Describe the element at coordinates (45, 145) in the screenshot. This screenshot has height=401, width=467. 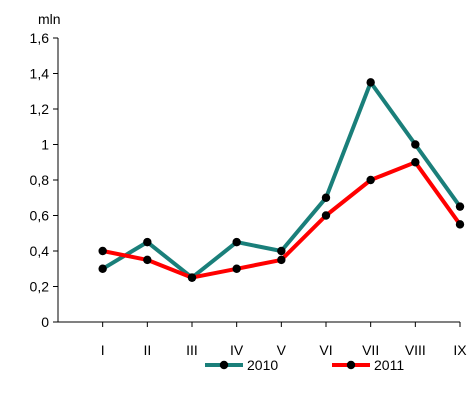
I see `y-tick-label: 1` at that location.